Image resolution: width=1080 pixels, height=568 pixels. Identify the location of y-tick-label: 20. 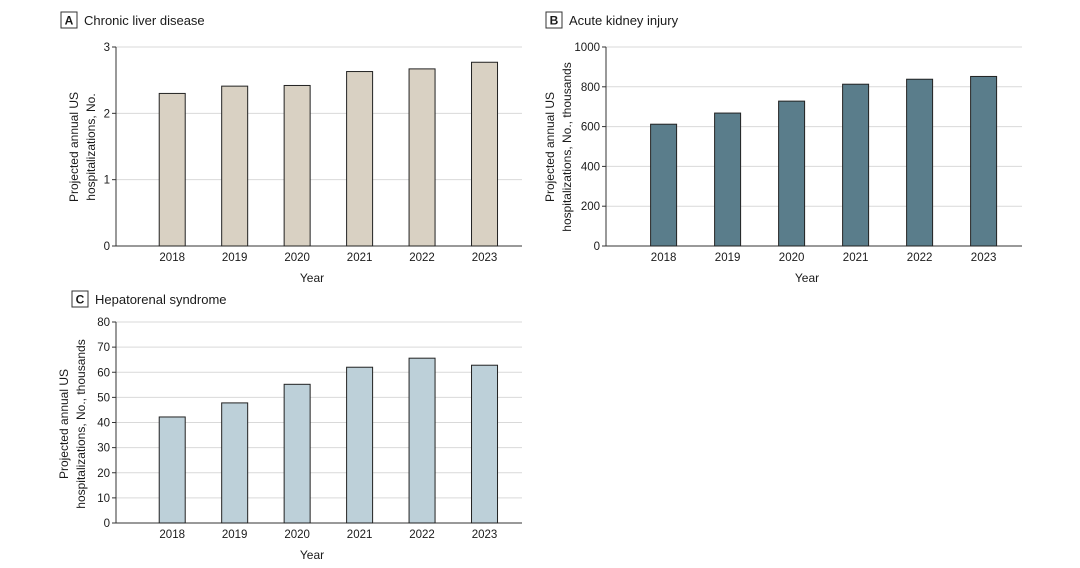
(103, 474).